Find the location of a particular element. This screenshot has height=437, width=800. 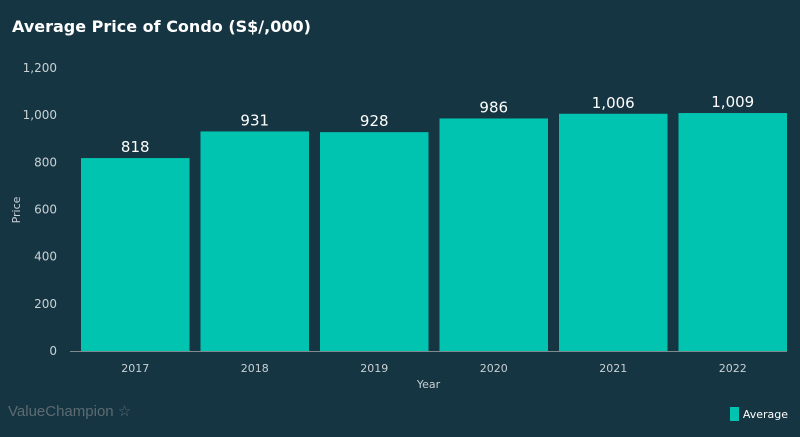

data-label: 818 is located at coordinates (135, 147).